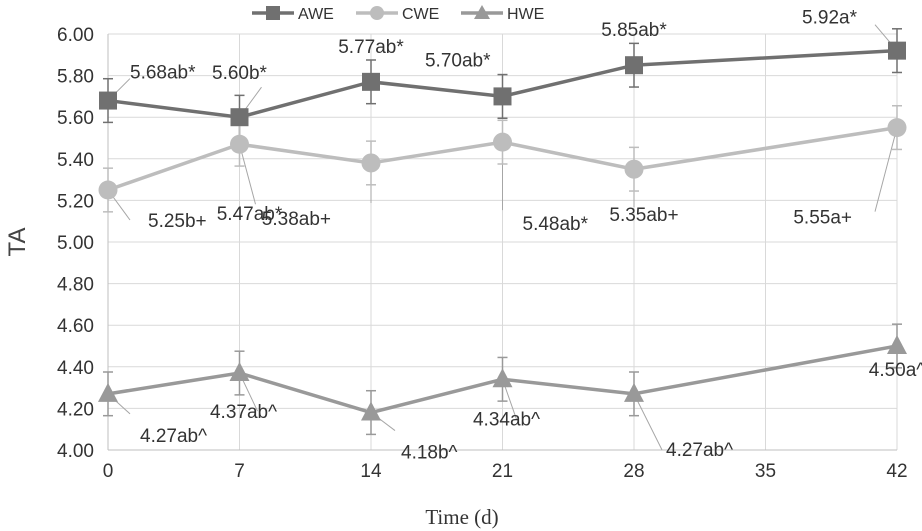 The width and height of the screenshot is (922, 531). Describe the element at coordinates (634, 30) in the screenshot. I see `data-label: 5.85ab*` at that location.